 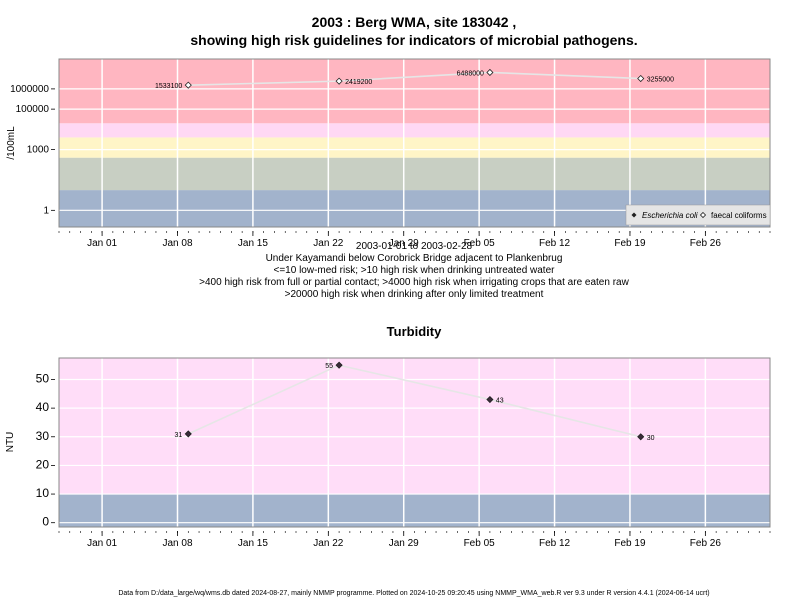 What do you see at coordinates (470, 73) in the screenshot?
I see `top-data-label-0-2: 6488000` at bounding box center [470, 73].